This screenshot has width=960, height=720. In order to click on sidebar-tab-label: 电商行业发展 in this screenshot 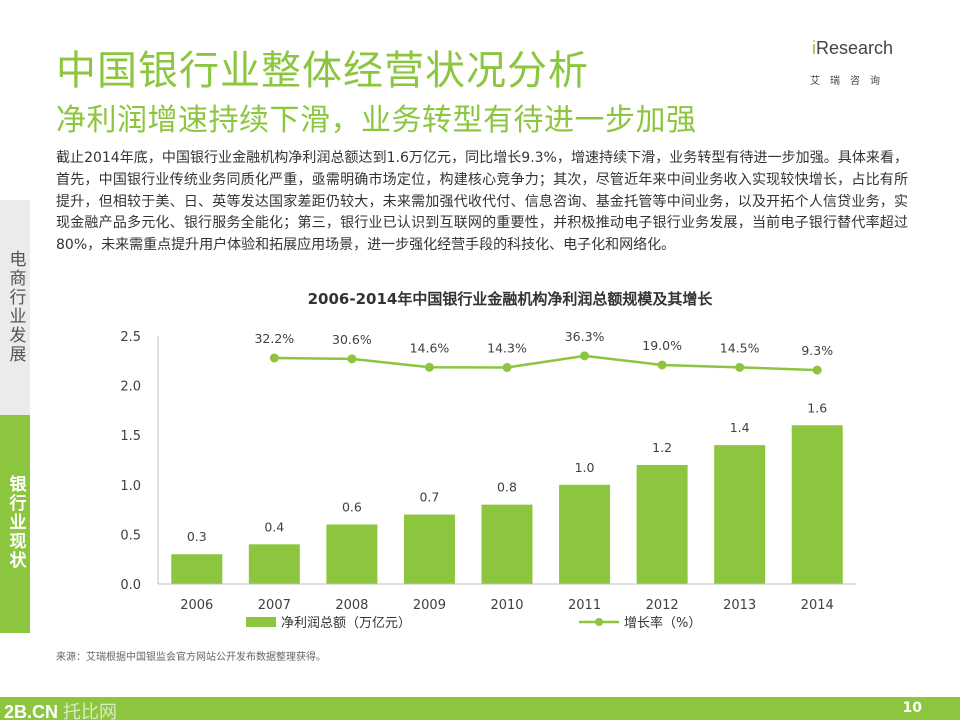, I will do `click(15, 307)`.